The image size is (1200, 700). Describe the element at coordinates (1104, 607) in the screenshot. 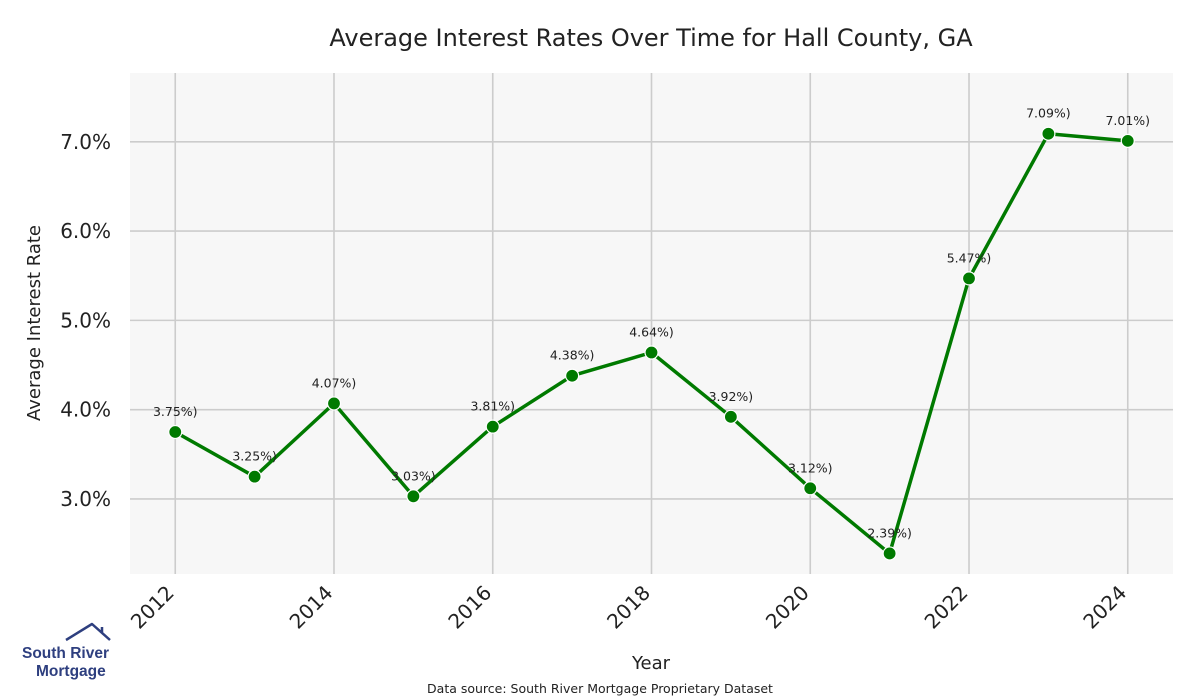

I see `x-tick-label: 2024` at that location.